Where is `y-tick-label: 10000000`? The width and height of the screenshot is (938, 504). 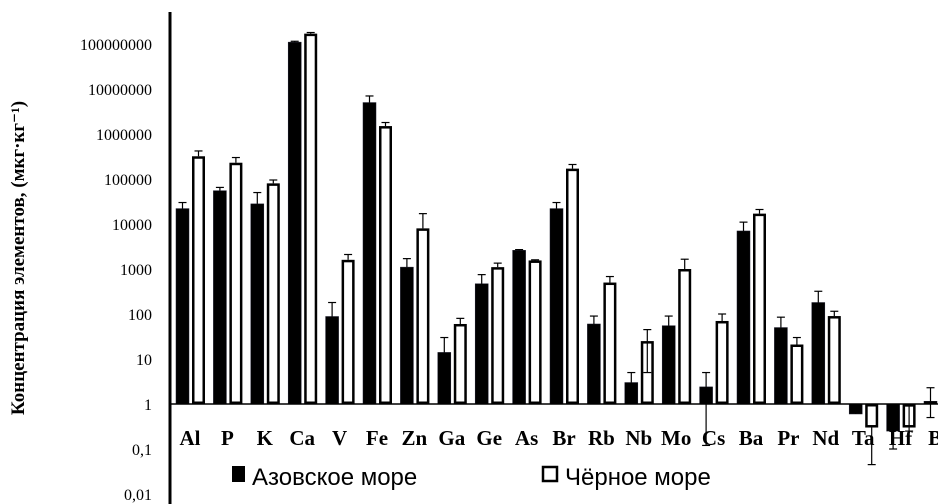
y-tick-label: 10000000 is located at coordinates (120, 90).